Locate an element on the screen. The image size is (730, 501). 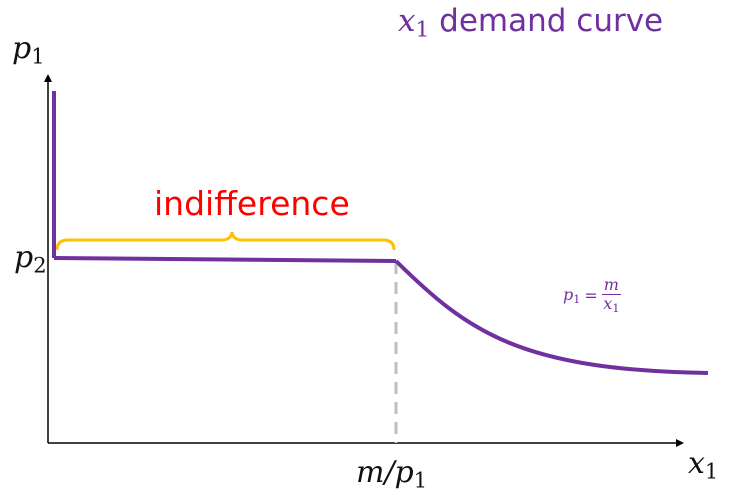
demand-curve-hyperbola-segment is located at coordinates (551, 317).